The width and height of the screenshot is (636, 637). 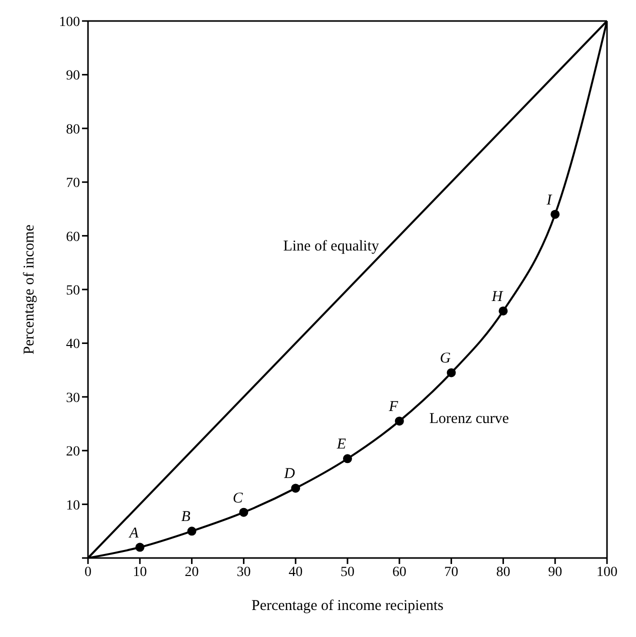 I want to click on y-tick-label: 90, so click(x=73, y=76).